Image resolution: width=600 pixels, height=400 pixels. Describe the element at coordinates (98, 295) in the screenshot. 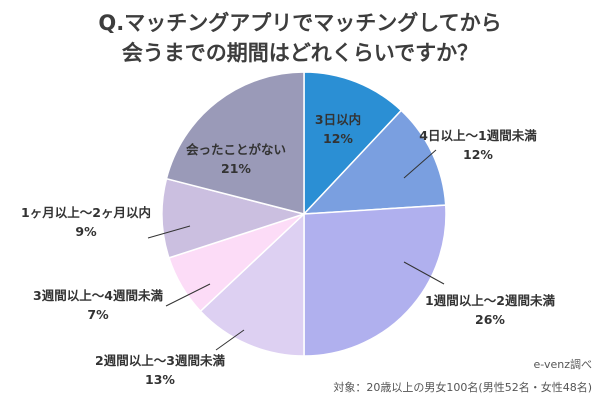

I see `slice-category-label: 3週間以上～4週間未満` at that location.